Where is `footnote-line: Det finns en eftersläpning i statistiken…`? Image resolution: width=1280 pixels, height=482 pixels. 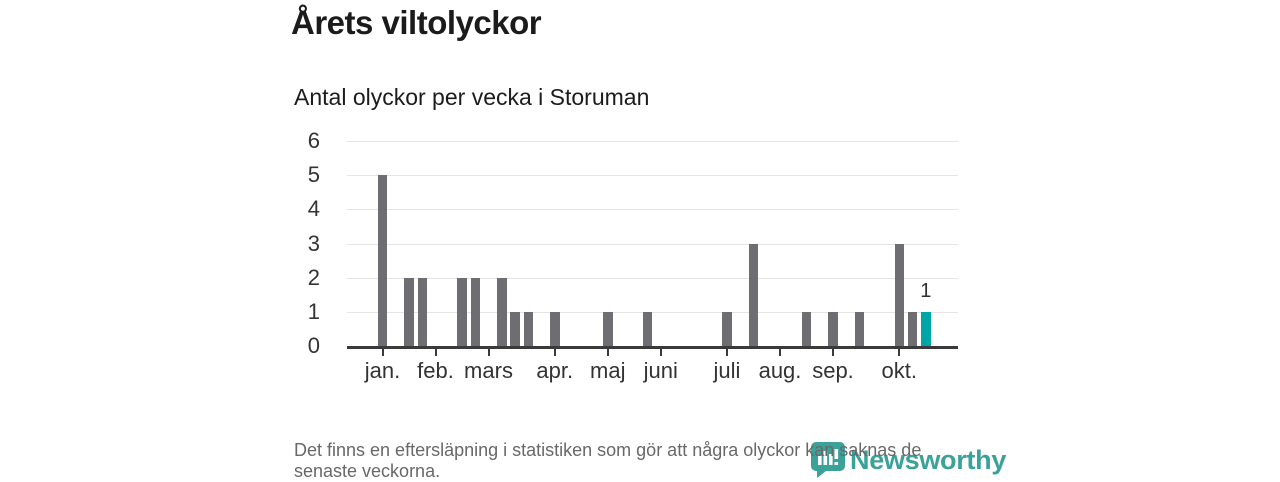
footnote-line: Det finns en eftersläpning i statistiken… is located at coordinates (608, 450).